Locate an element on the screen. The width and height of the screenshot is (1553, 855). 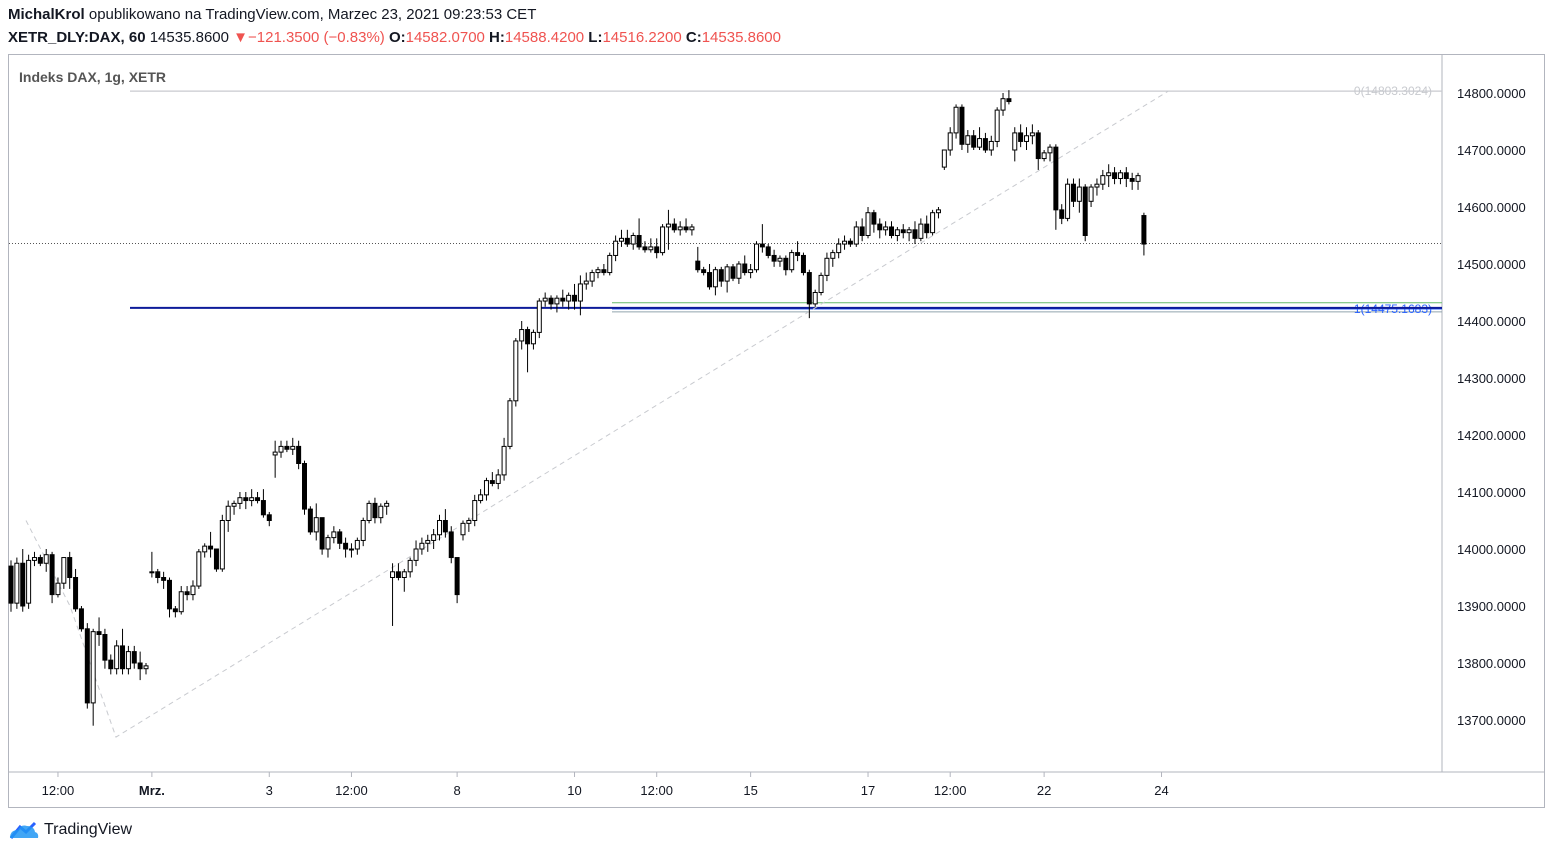
price-tick-label: 14500.0000 is located at coordinates (1491, 264).